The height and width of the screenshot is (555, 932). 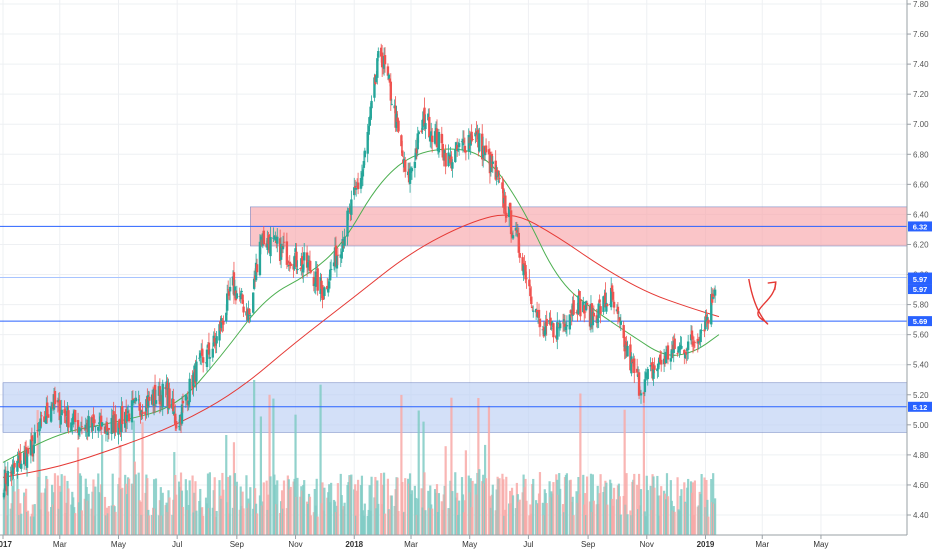 I want to click on x-tick-label: Nov, so click(x=647, y=544).